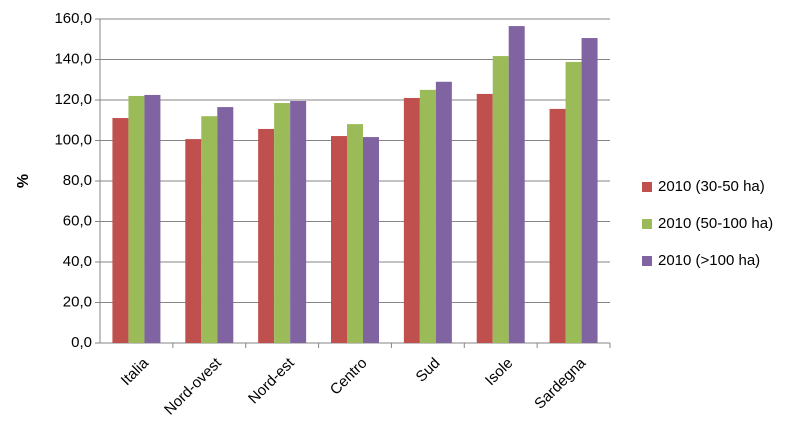 The height and width of the screenshot is (445, 810). Describe the element at coordinates (77, 301) in the screenshot. I see `y-tick-label: 20,0` at that location.